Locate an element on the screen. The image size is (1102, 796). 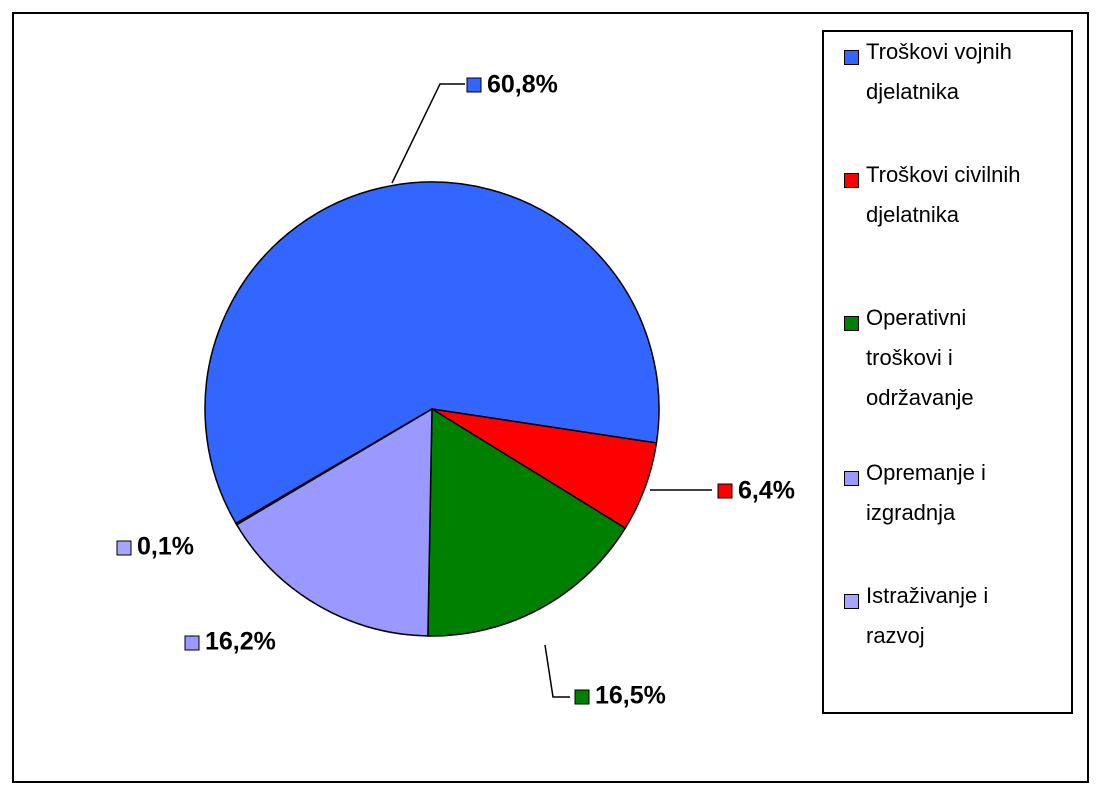
data-label: 16,5% is located at coordinates (630, 696).